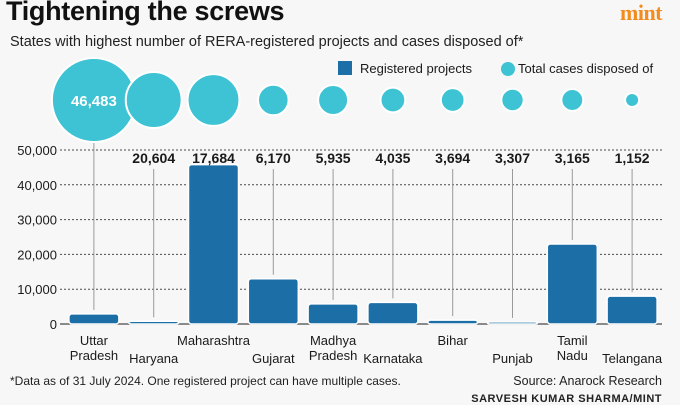  I want to click on y-tick-label: 10,000, so click(37, 289).